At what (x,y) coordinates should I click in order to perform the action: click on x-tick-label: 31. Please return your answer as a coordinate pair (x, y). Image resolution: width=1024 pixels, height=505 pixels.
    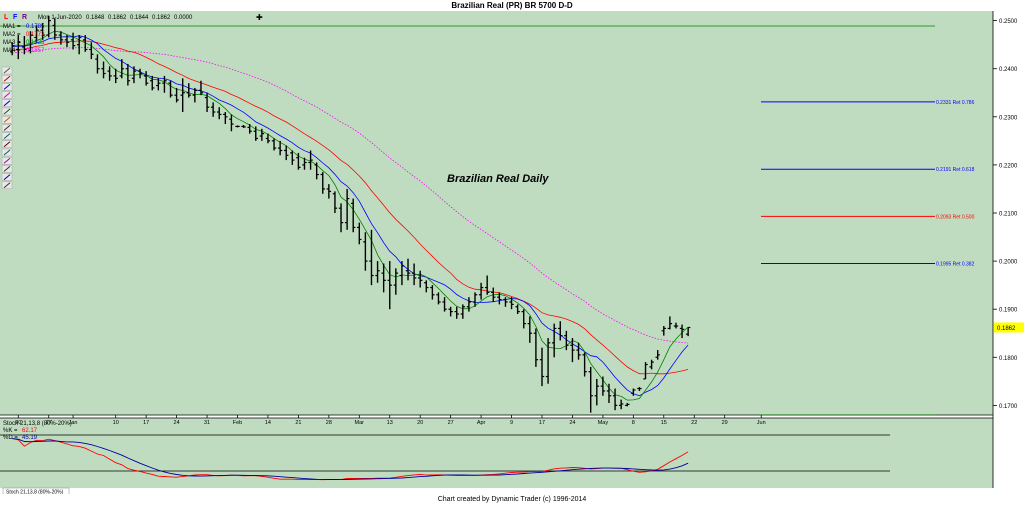
    Looking at the image, I should click on (207, 423).